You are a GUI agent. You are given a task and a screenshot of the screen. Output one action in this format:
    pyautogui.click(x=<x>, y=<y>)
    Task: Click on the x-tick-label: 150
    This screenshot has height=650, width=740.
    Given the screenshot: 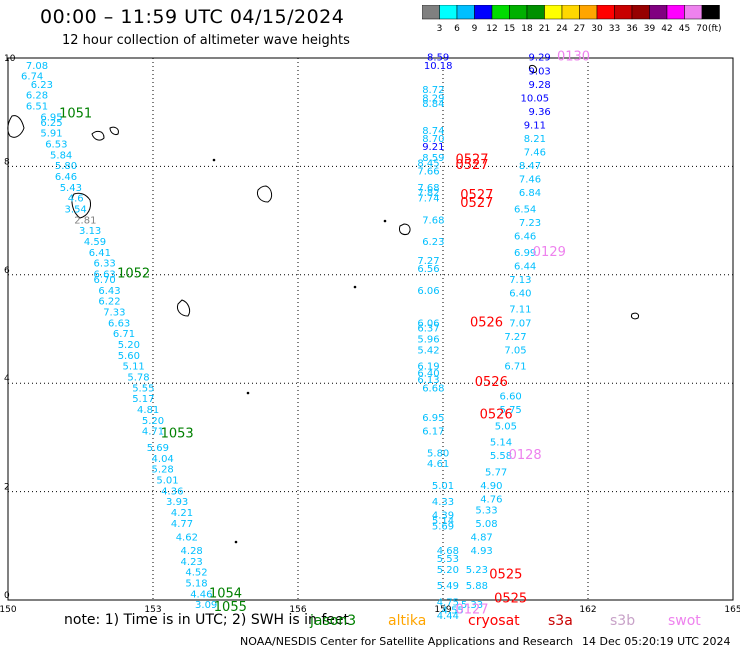 What is the action you would take?
    pyautogui.click(x=8, y=610)
    